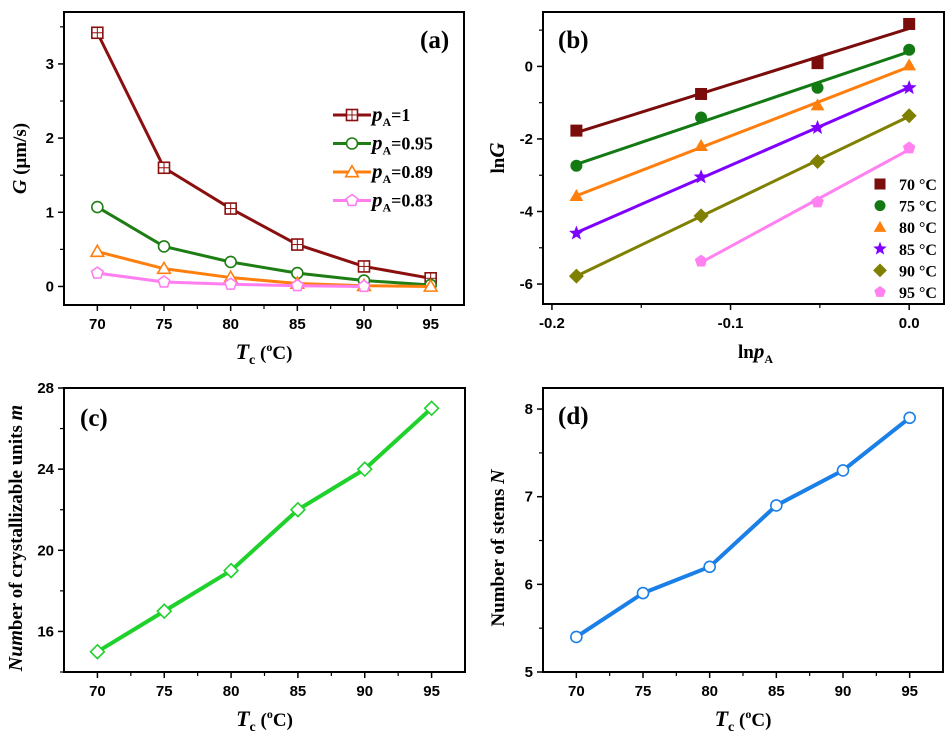 This screenshot has width=952, height=750. Describe the element at coordinates (529, 409) in the screenshot. I see `y-tick-label: 8` at that location.